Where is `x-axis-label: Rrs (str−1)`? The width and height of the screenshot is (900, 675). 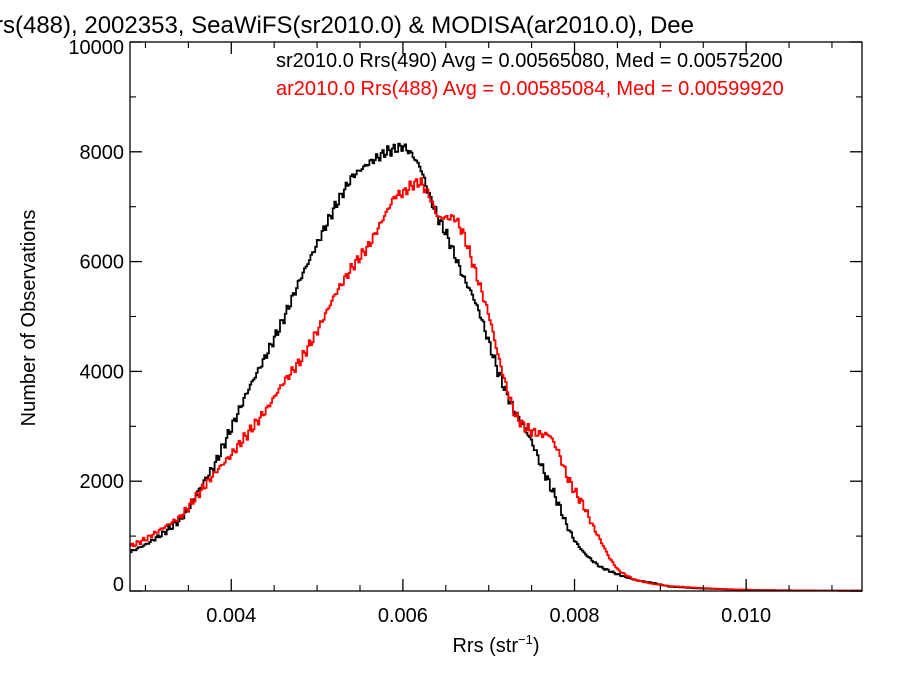 x-axis-label: Rrs (str−1) is located at coordinates (495, 644).